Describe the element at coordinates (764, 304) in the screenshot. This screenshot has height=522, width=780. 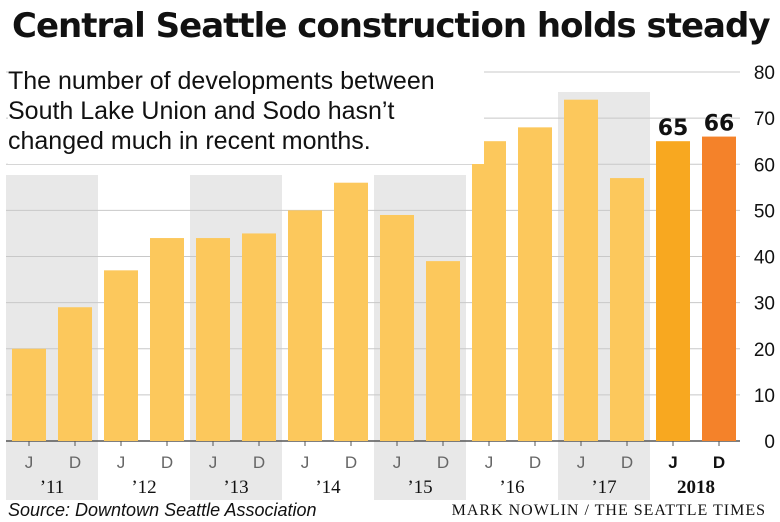
I see `y-tick-label-30: 30` at that location.